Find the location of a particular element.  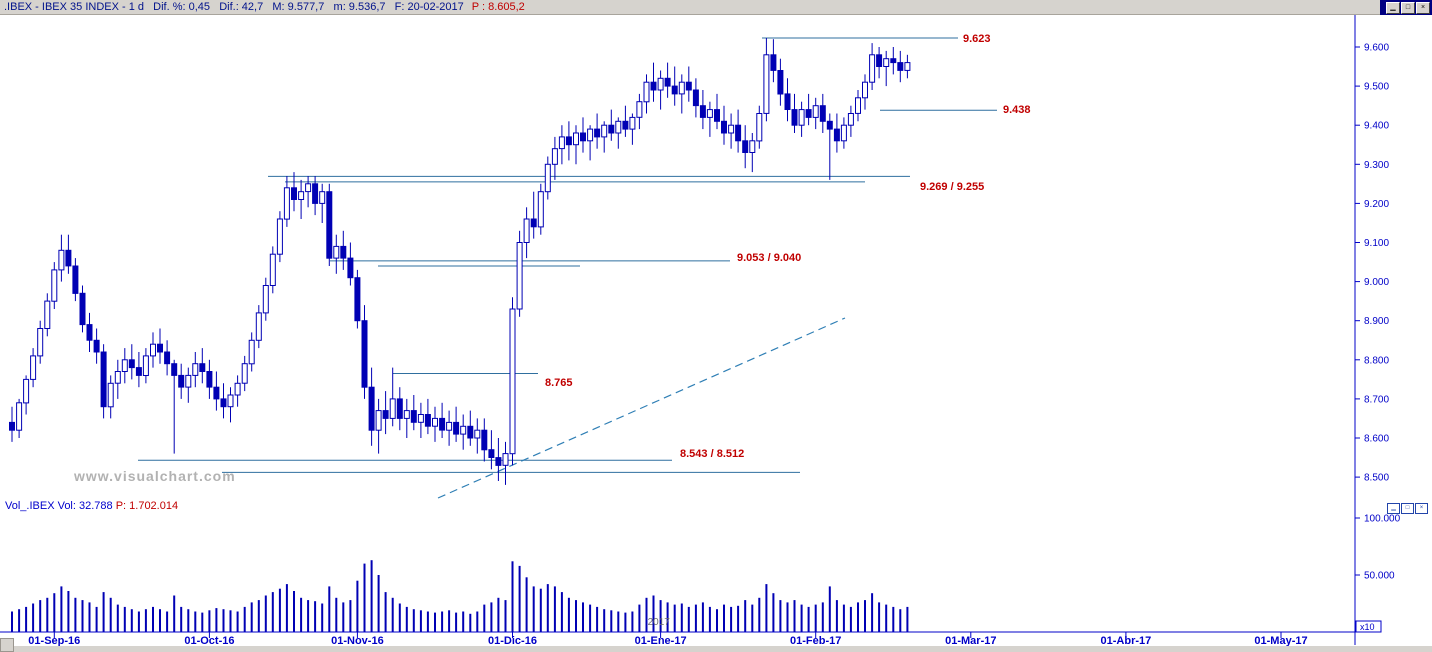

minimize-button: ▁ is located at coordinates (1393, 7).